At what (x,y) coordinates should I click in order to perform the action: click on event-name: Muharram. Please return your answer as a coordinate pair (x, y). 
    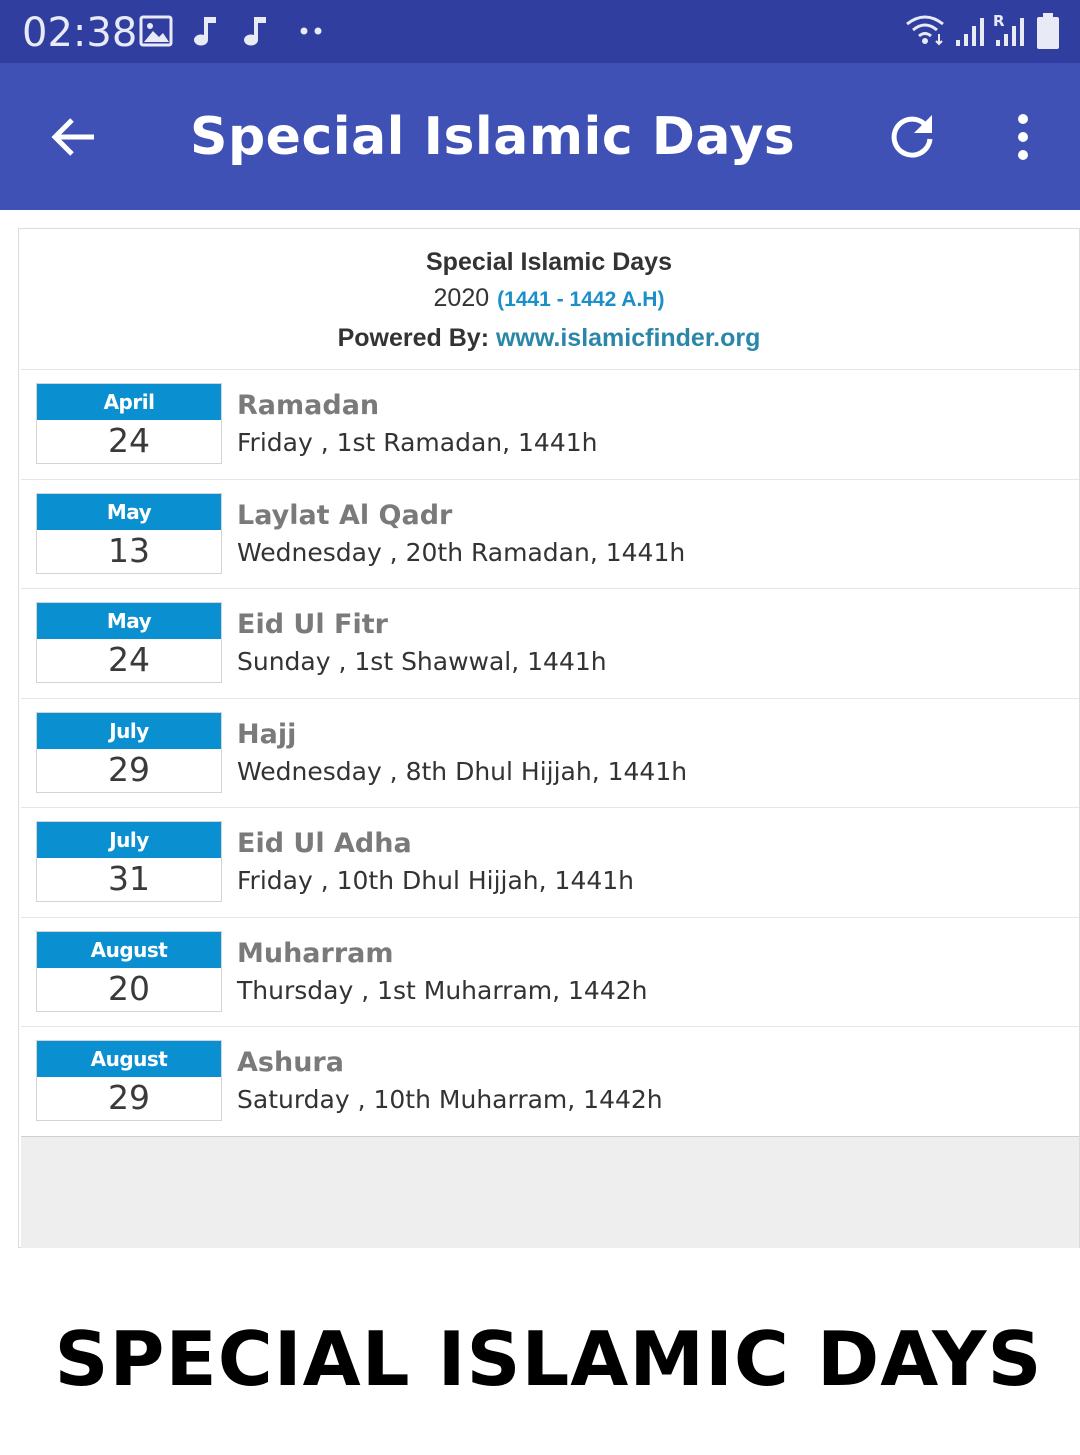
    Looking at the image, I should click on (315, 953).